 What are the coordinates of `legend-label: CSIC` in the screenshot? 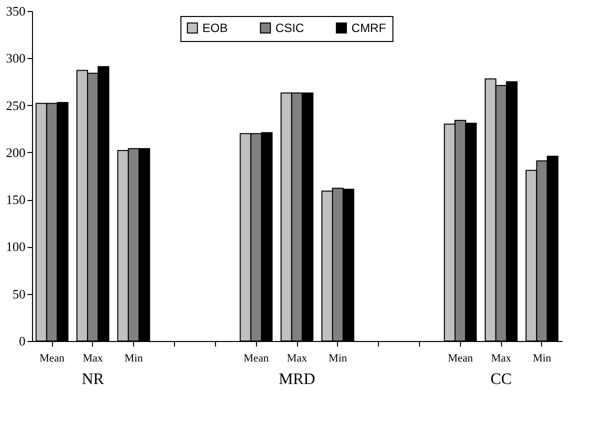 It's located at (289, 28).